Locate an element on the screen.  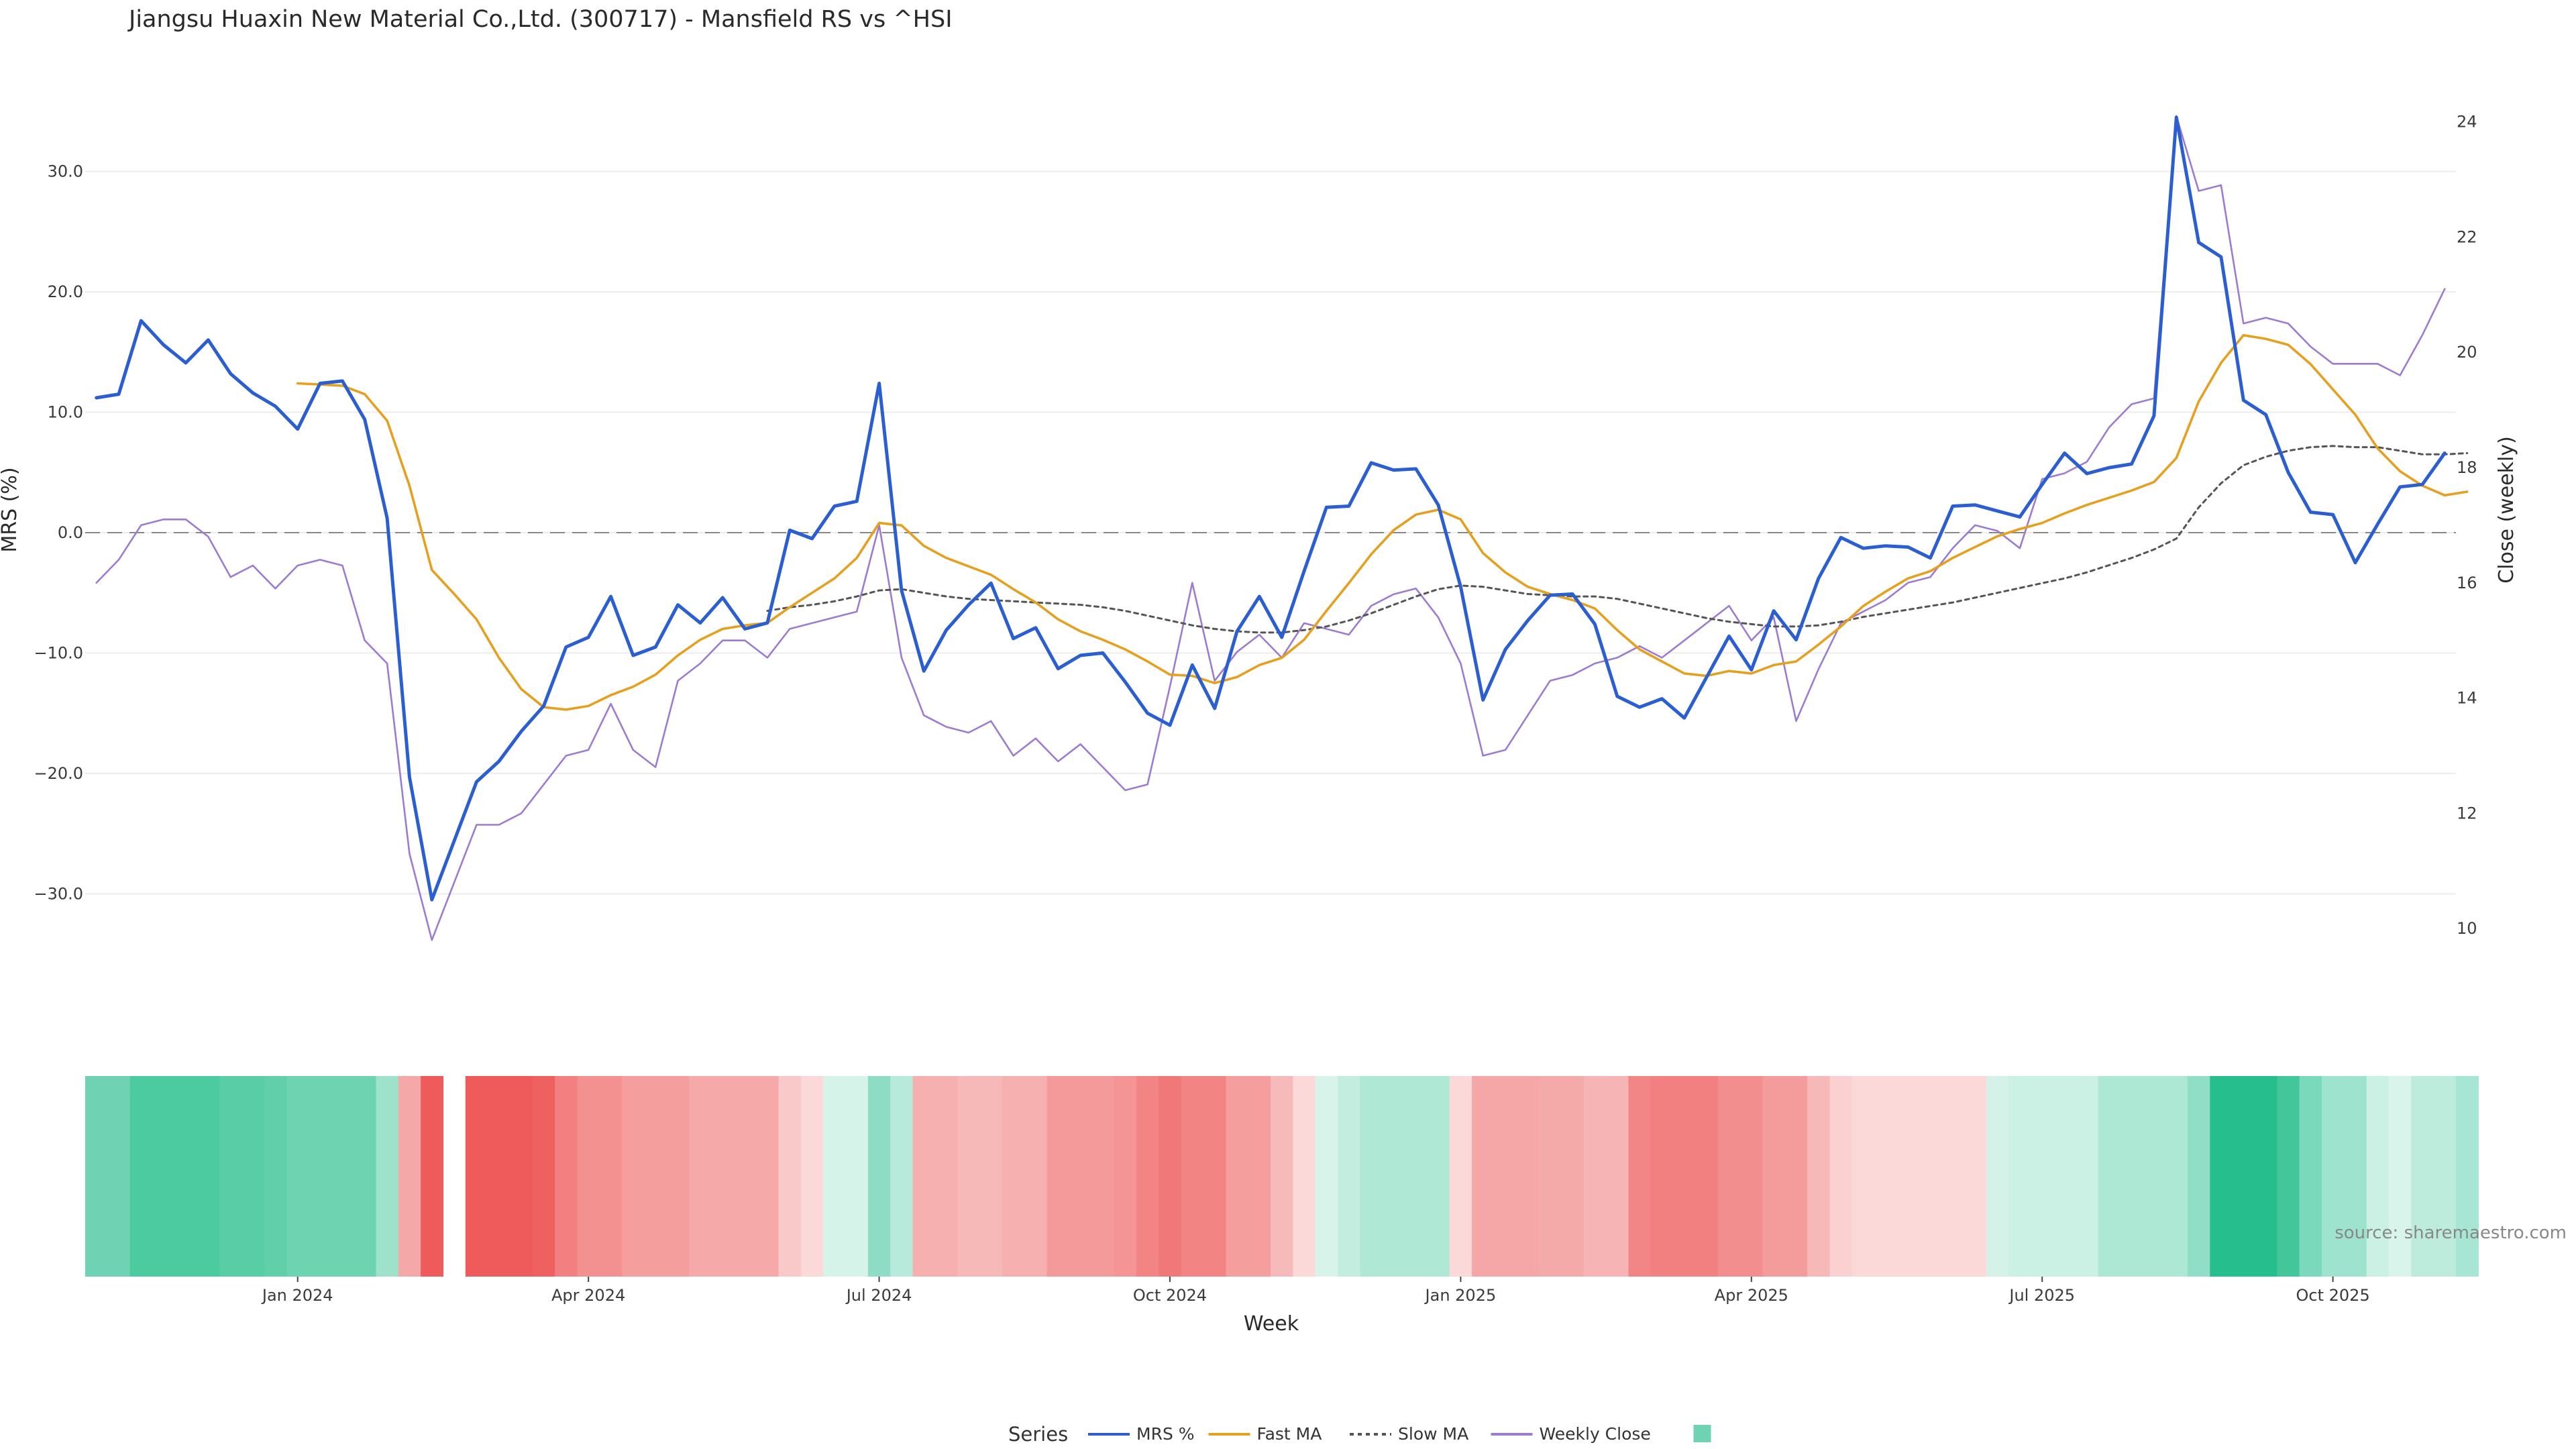
x-tick-label: Jul 2025 is located at coordinates (2041, 1295).